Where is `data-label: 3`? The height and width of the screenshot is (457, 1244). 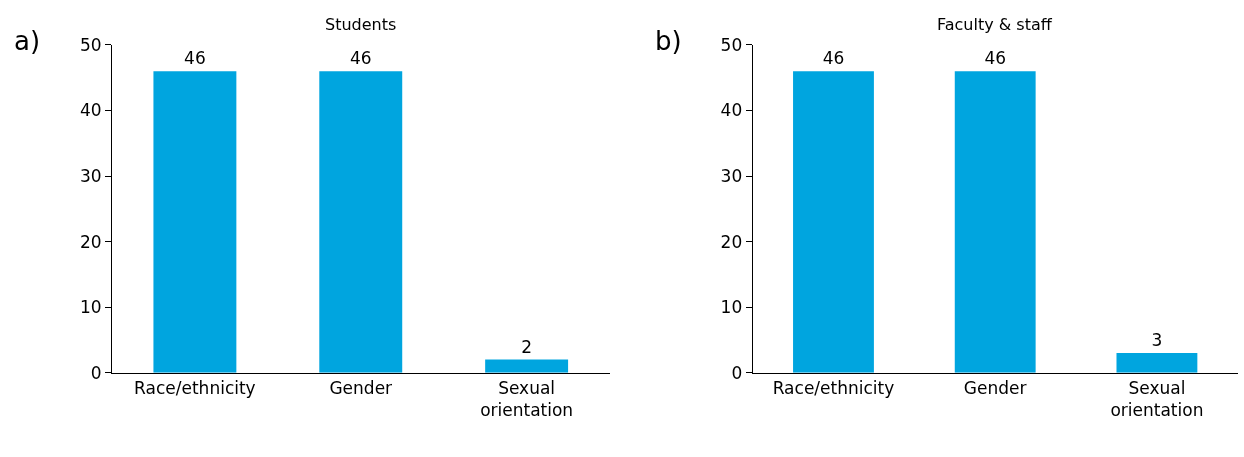 data-label: 3 is located at coordinates (1157, 340).